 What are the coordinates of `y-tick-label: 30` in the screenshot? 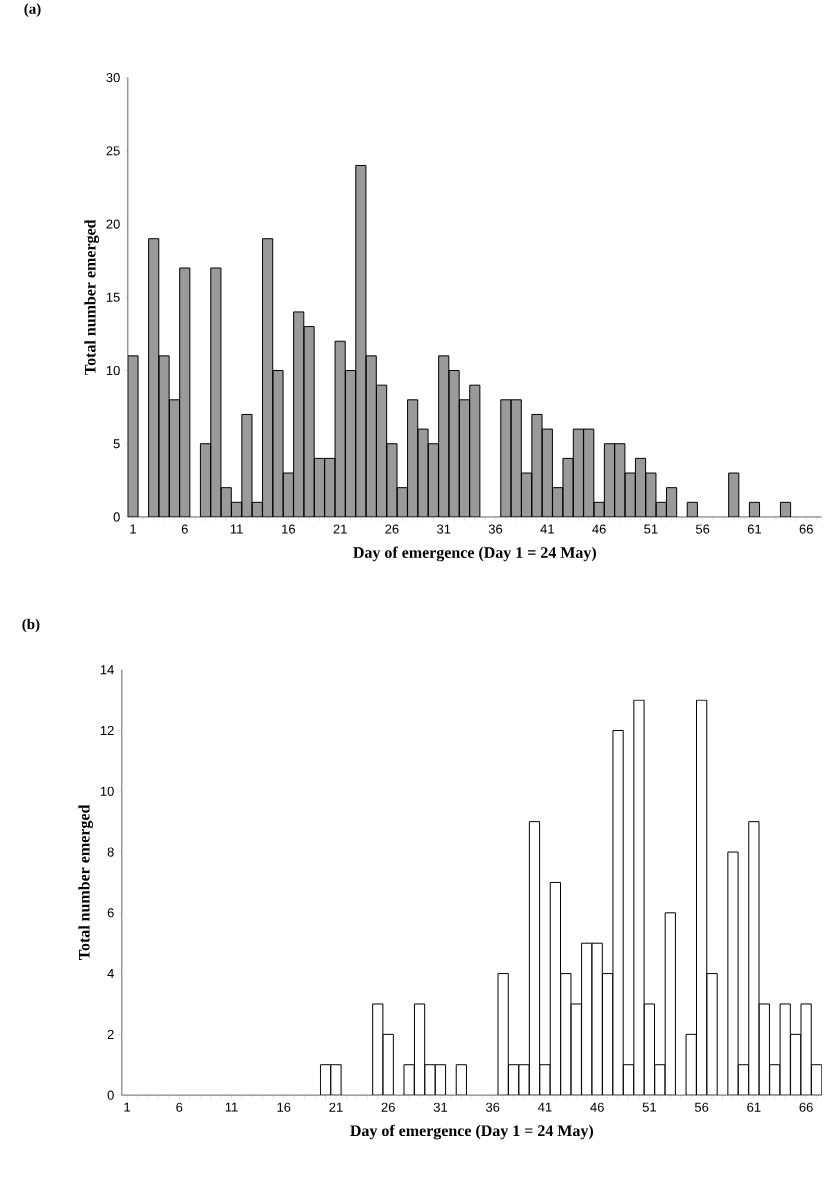 It's located at (113, 78).